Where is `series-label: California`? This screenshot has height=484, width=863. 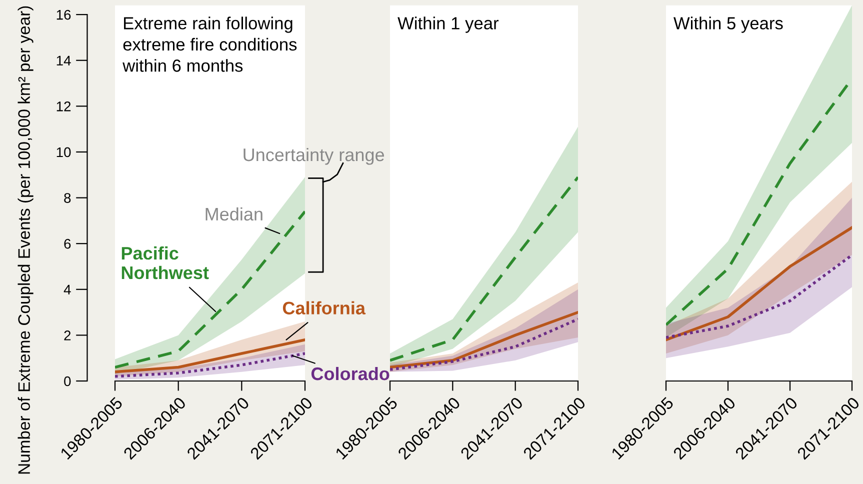 series-label: California is located at coordinates (324, 307).